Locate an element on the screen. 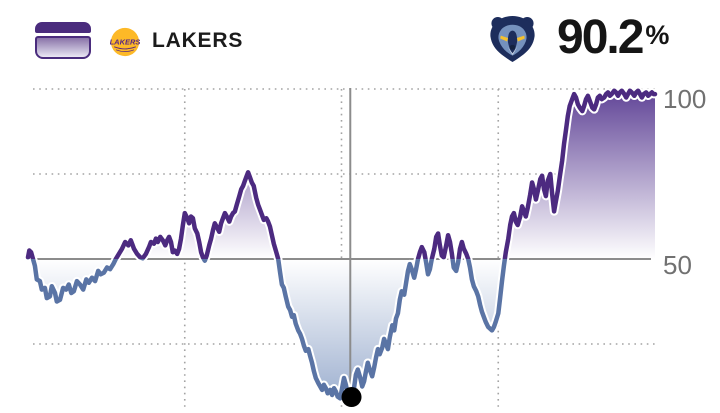 Image resolution: width=720 pixels, height=413 pixels. event-marker-dot is located at coordinates (351, 397).